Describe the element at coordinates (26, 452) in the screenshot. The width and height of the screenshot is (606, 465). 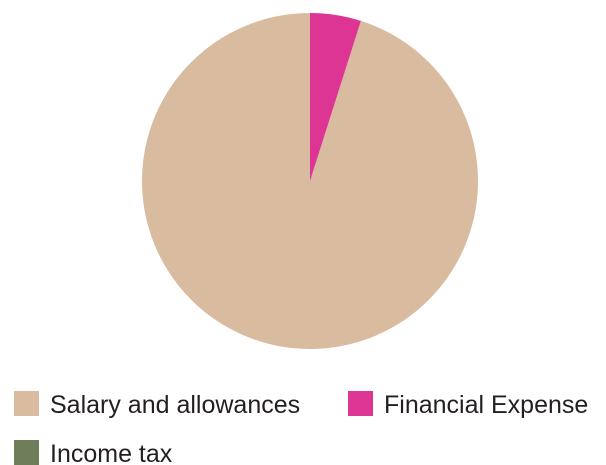
I see `legend-swatch-income-tax` at that location.